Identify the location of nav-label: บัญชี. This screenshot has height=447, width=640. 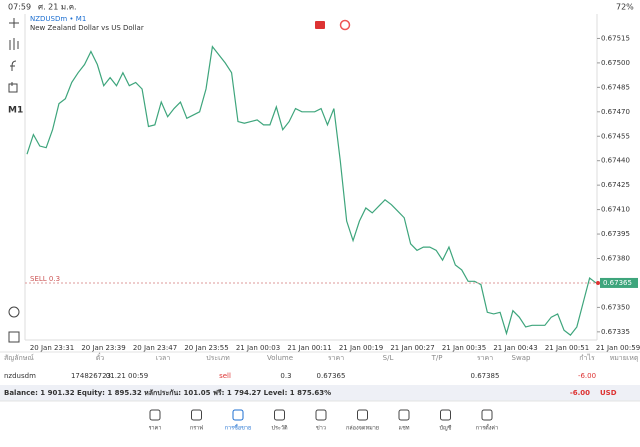
(446, 428).